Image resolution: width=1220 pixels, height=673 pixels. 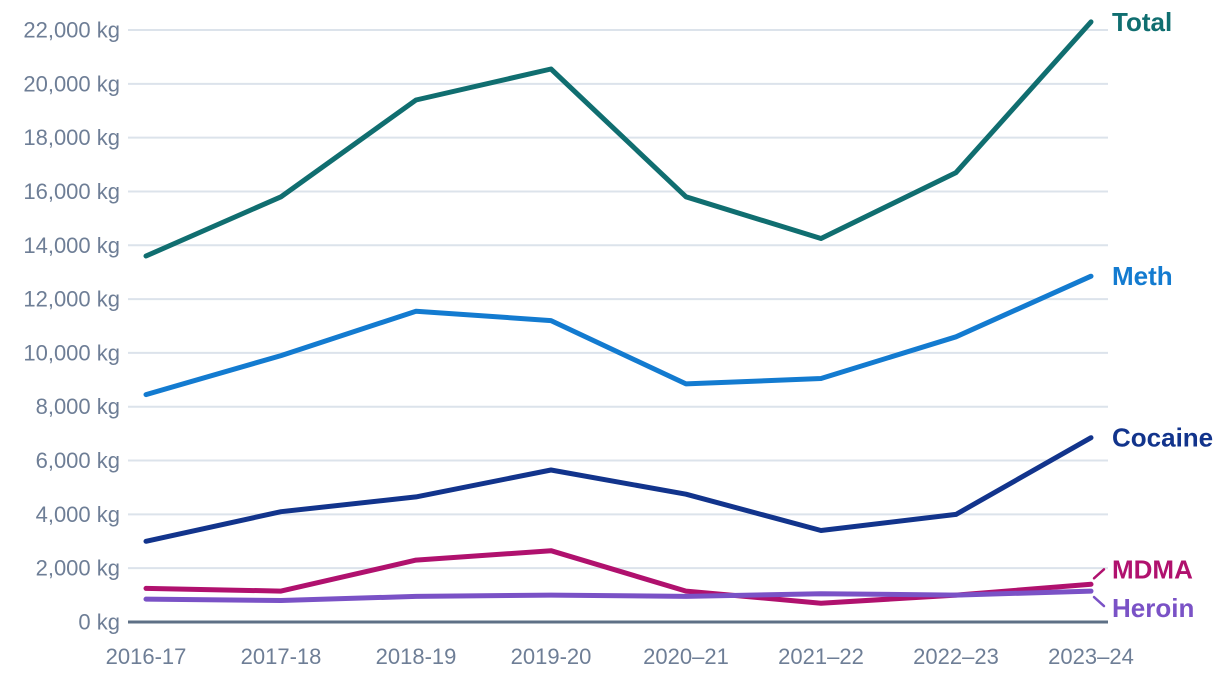 What do you see at coordinates (71, 30) in the screenshot?
I see `y-axis-tick-label: 22,000 kg` at bounding box center [71, 30].